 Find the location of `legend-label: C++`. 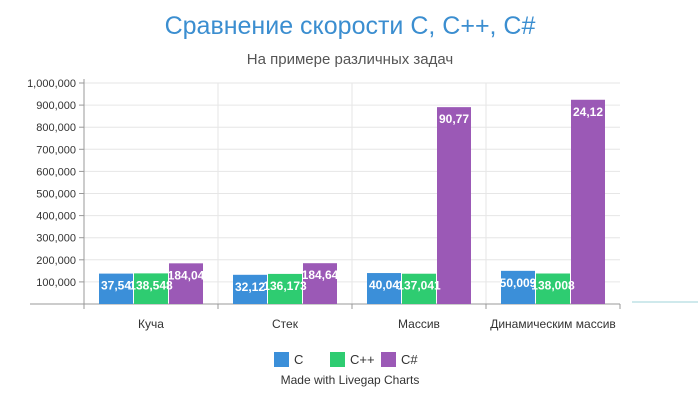

legend-label: C++ is located at coordinates (362, 359).